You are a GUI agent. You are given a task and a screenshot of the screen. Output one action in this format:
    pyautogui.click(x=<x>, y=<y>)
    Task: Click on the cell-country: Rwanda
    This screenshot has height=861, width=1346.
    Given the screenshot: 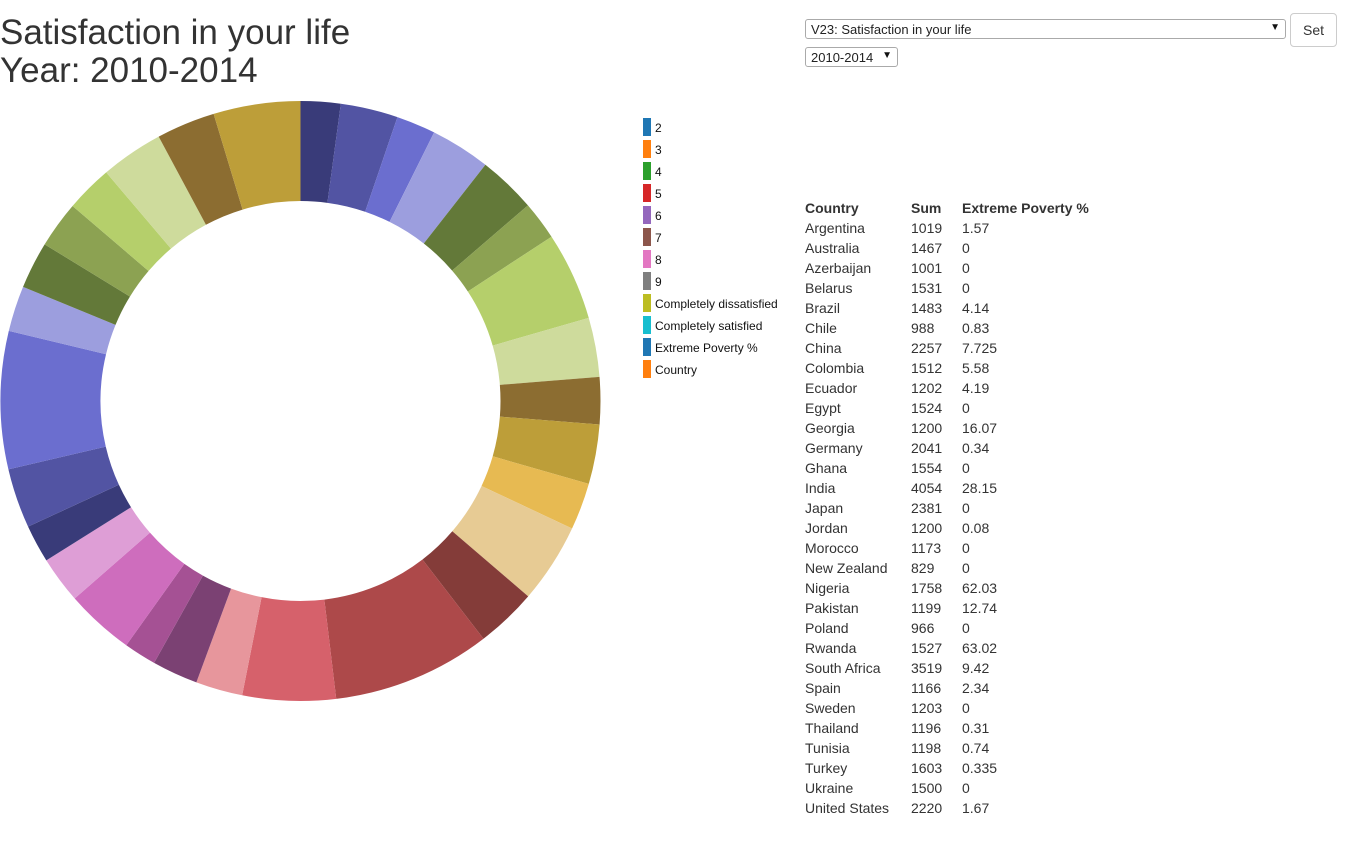 What is the action you would take?
    pyautogui.click(x=831, y=648)
    